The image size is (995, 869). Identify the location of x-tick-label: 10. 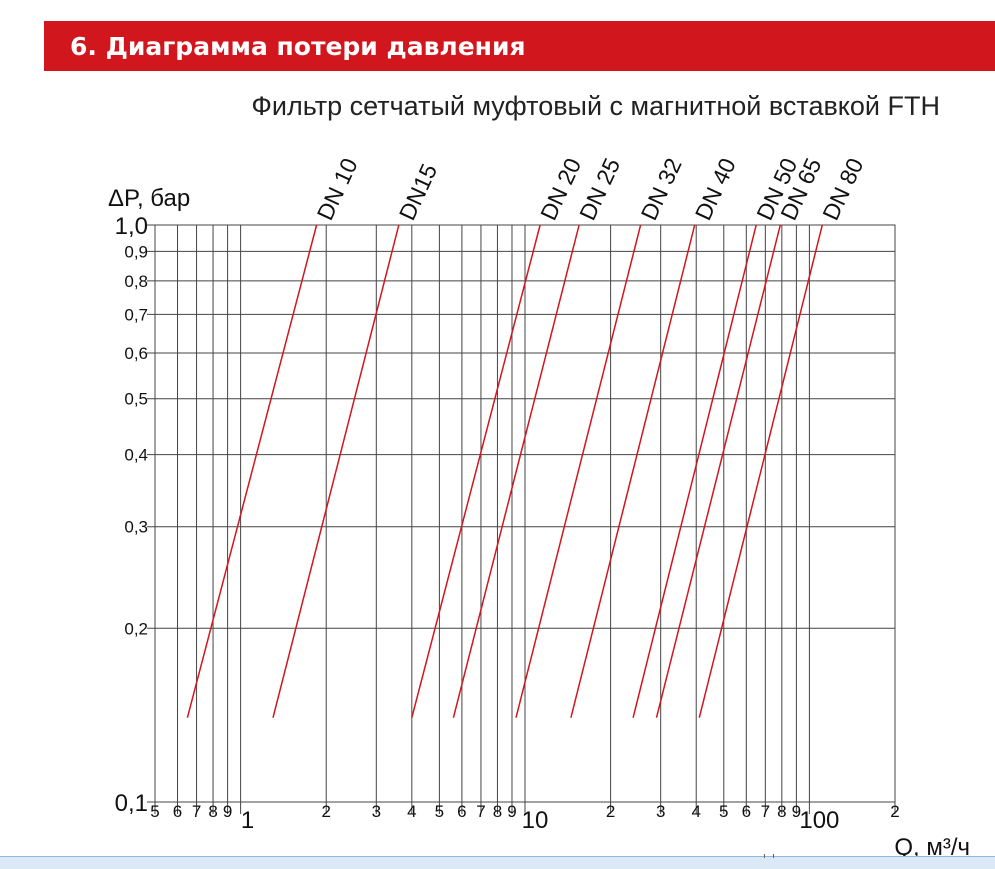
(535, 820).